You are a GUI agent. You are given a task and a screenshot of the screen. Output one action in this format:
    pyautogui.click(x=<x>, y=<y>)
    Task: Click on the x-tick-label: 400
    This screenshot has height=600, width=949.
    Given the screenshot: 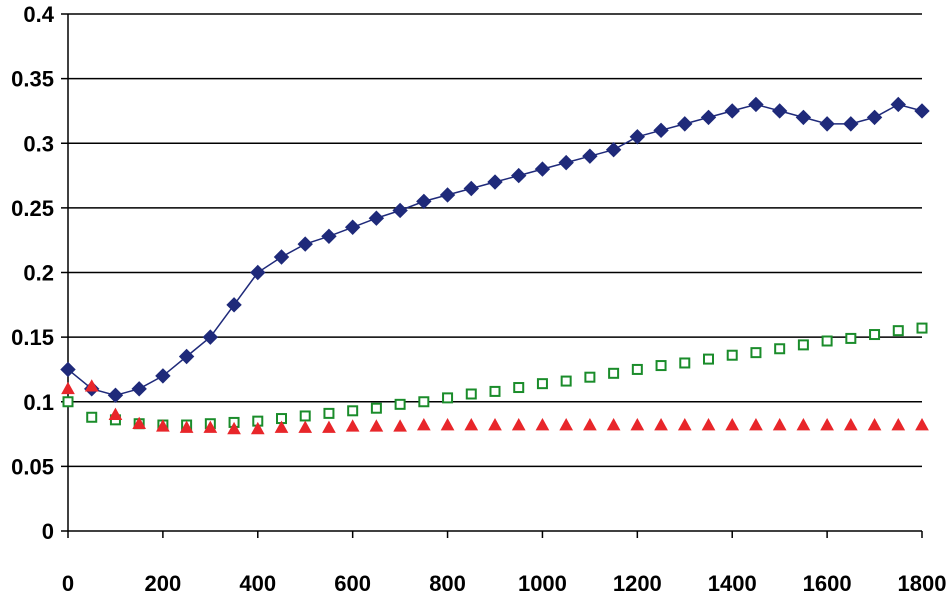 What is the action you would take?
    pyautogui.click(x=257, y=583)
    